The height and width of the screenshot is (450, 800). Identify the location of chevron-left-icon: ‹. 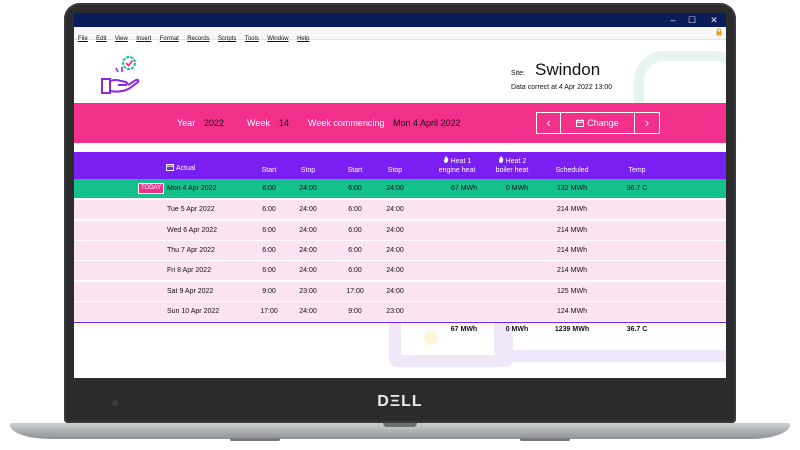
(548, 122).